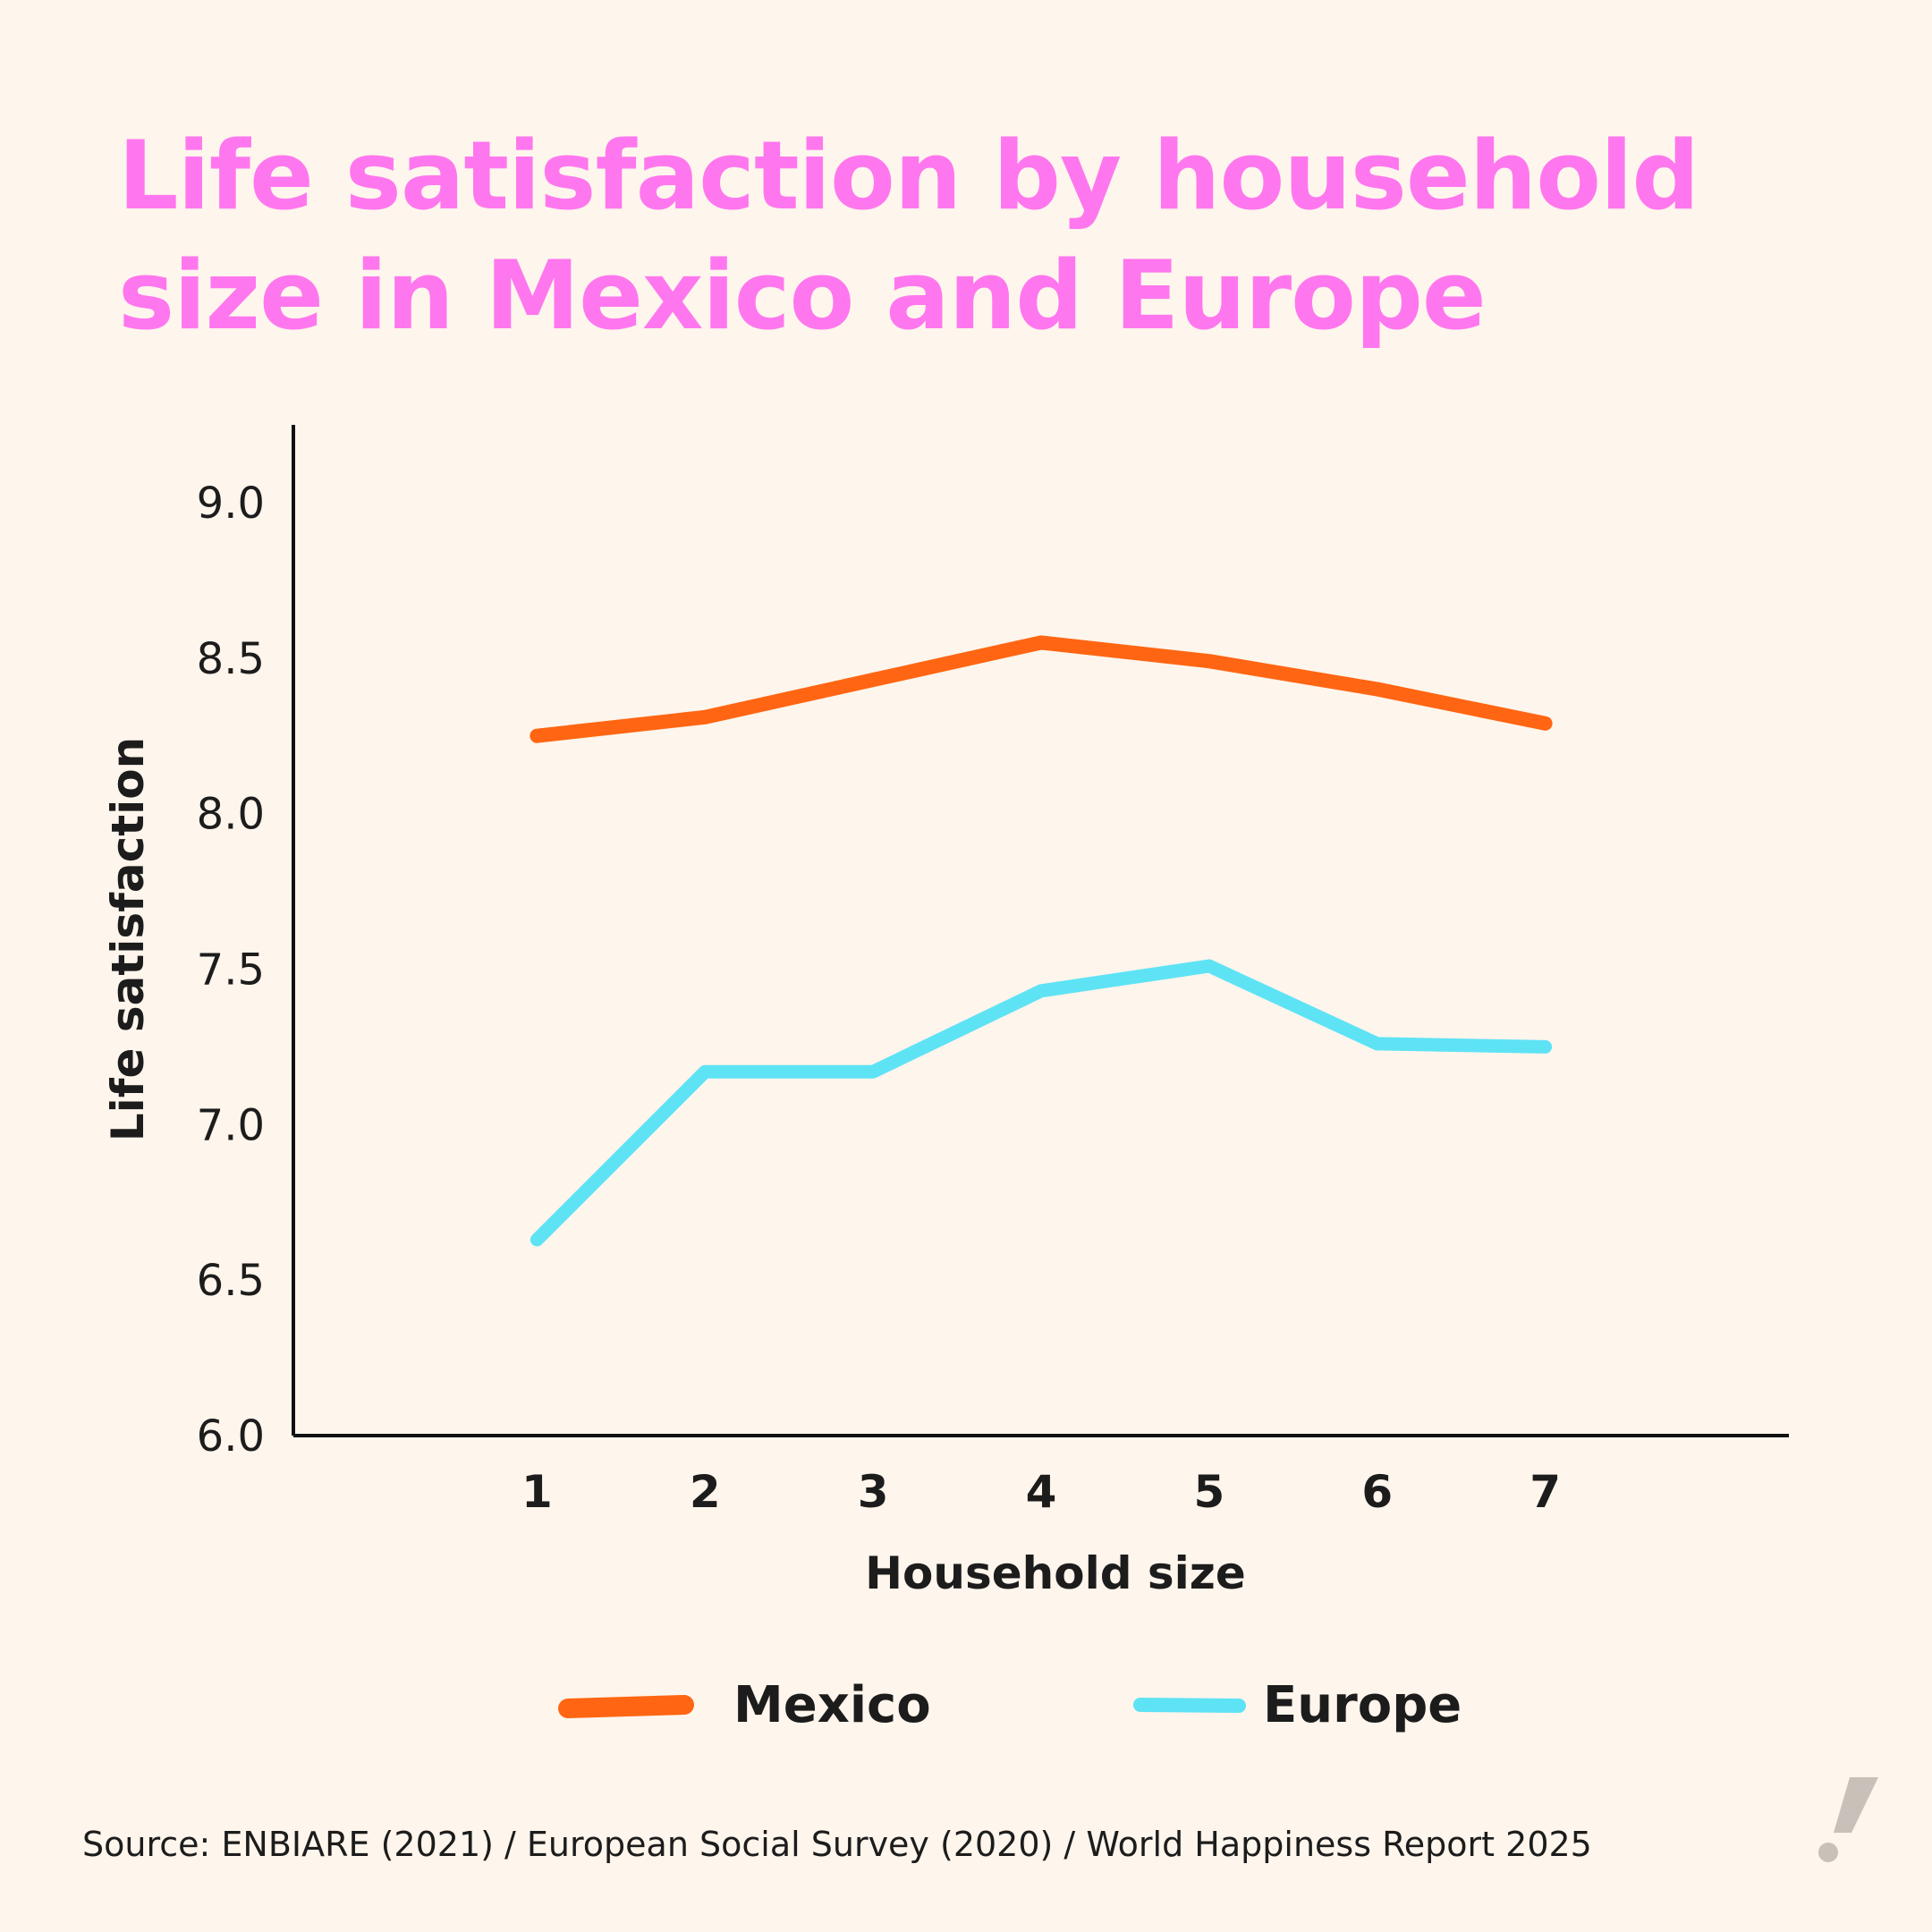  I want to click on y-tick-label: 8.0, so click(231, 815).